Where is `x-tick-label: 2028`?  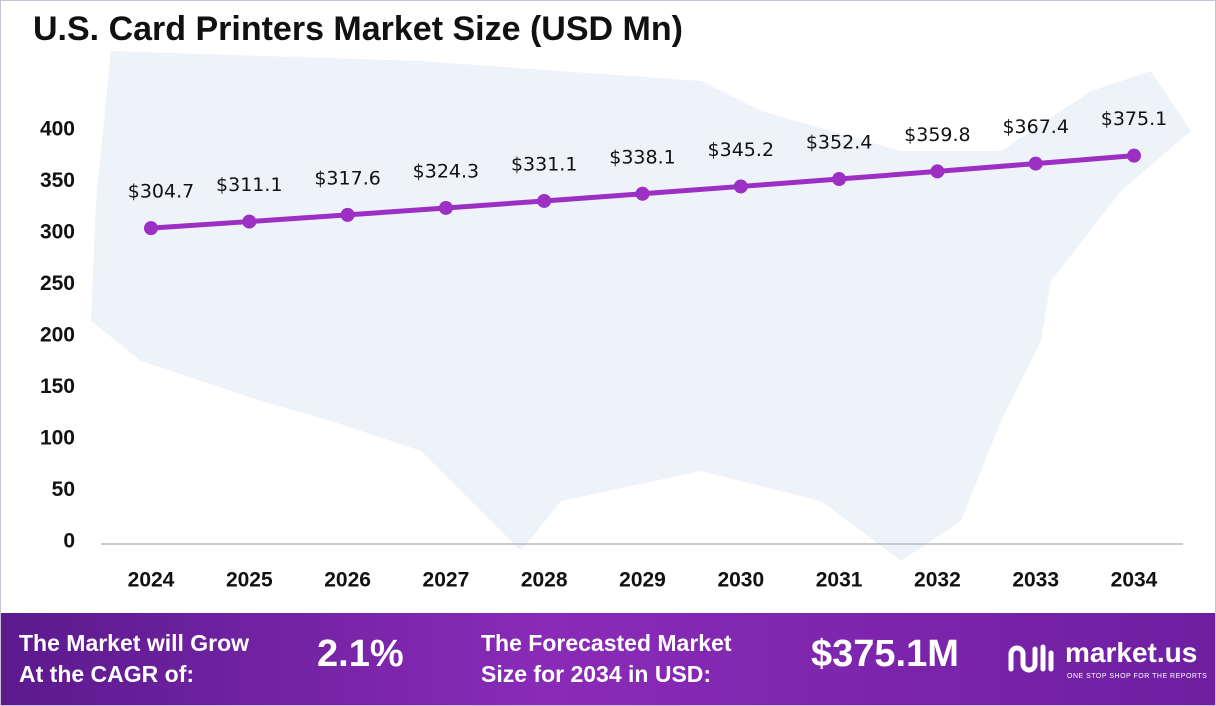
x-tick-label: 2028 is located at coordinates (544, 580).